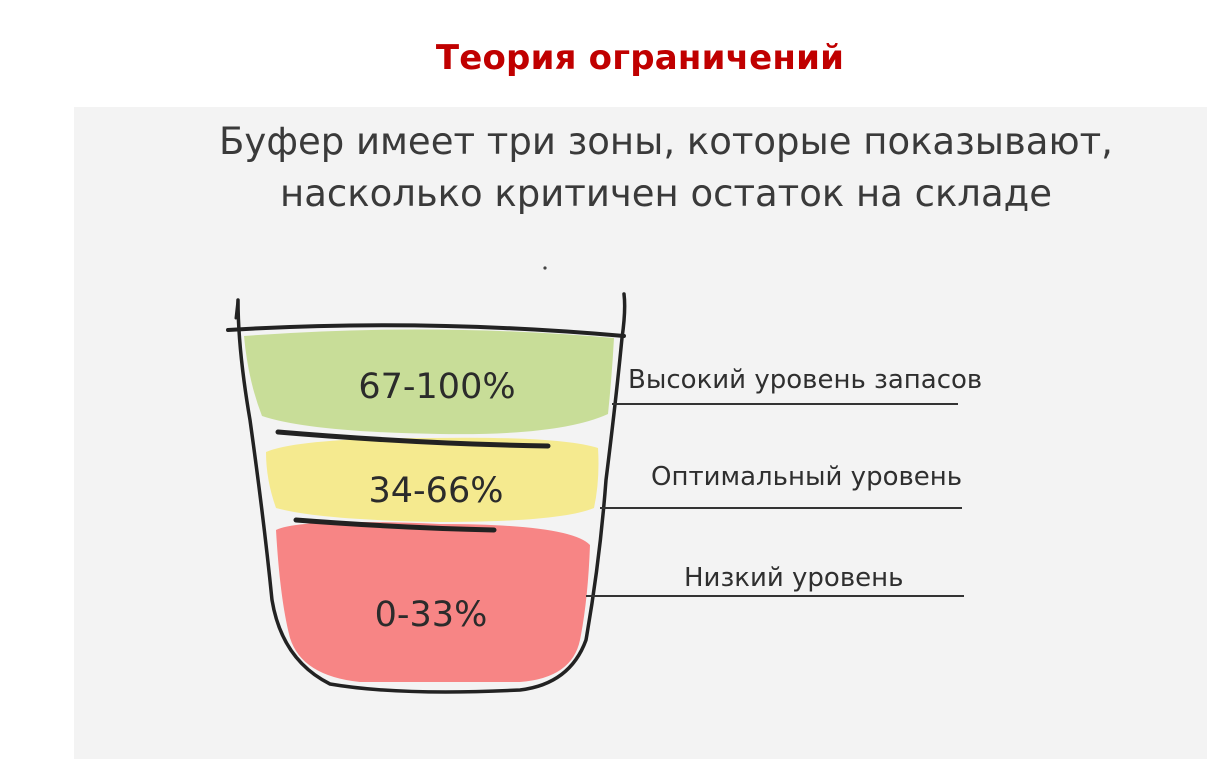 The width and height of the screenshot is (1229, 759). I want to click on zone-optimal-fill, so click(432, 479).